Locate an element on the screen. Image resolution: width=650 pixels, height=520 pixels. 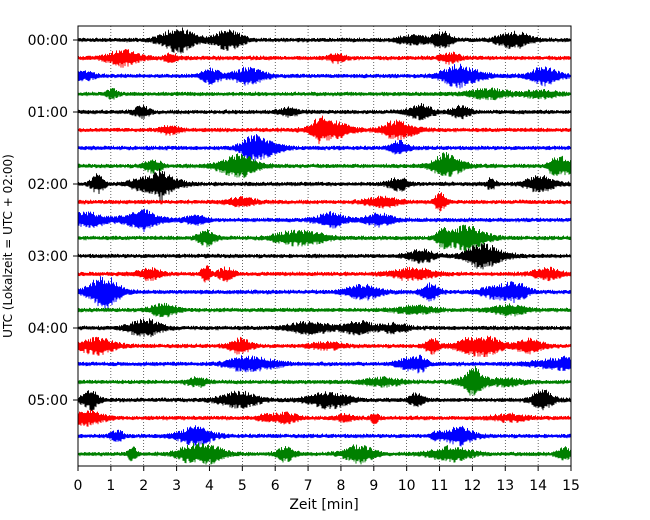
x-tick-label: 6 is located at coordinates (275, 486).